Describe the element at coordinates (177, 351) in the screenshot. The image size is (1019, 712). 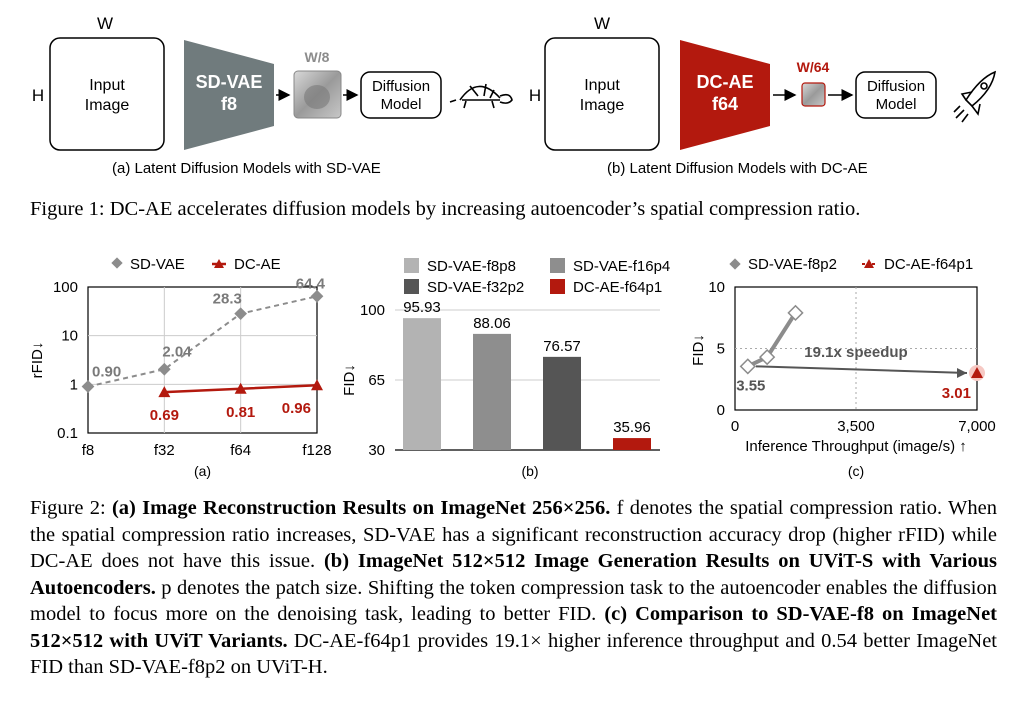
I see `chart-a-data-label-sdvae: 2.04` at that location.